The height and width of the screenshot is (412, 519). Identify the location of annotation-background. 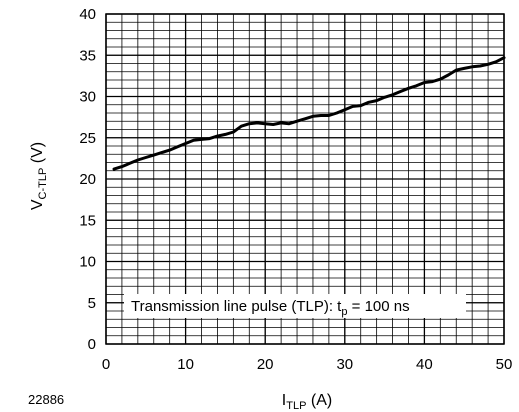
(295, 306).